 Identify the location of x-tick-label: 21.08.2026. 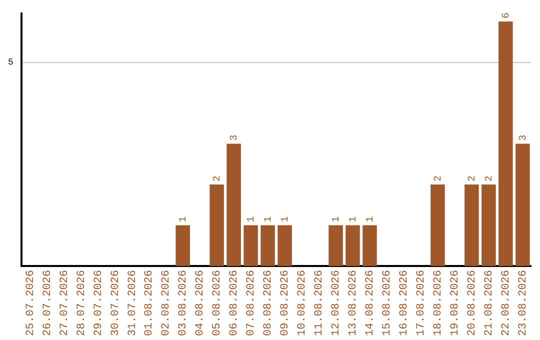
(490, 303).